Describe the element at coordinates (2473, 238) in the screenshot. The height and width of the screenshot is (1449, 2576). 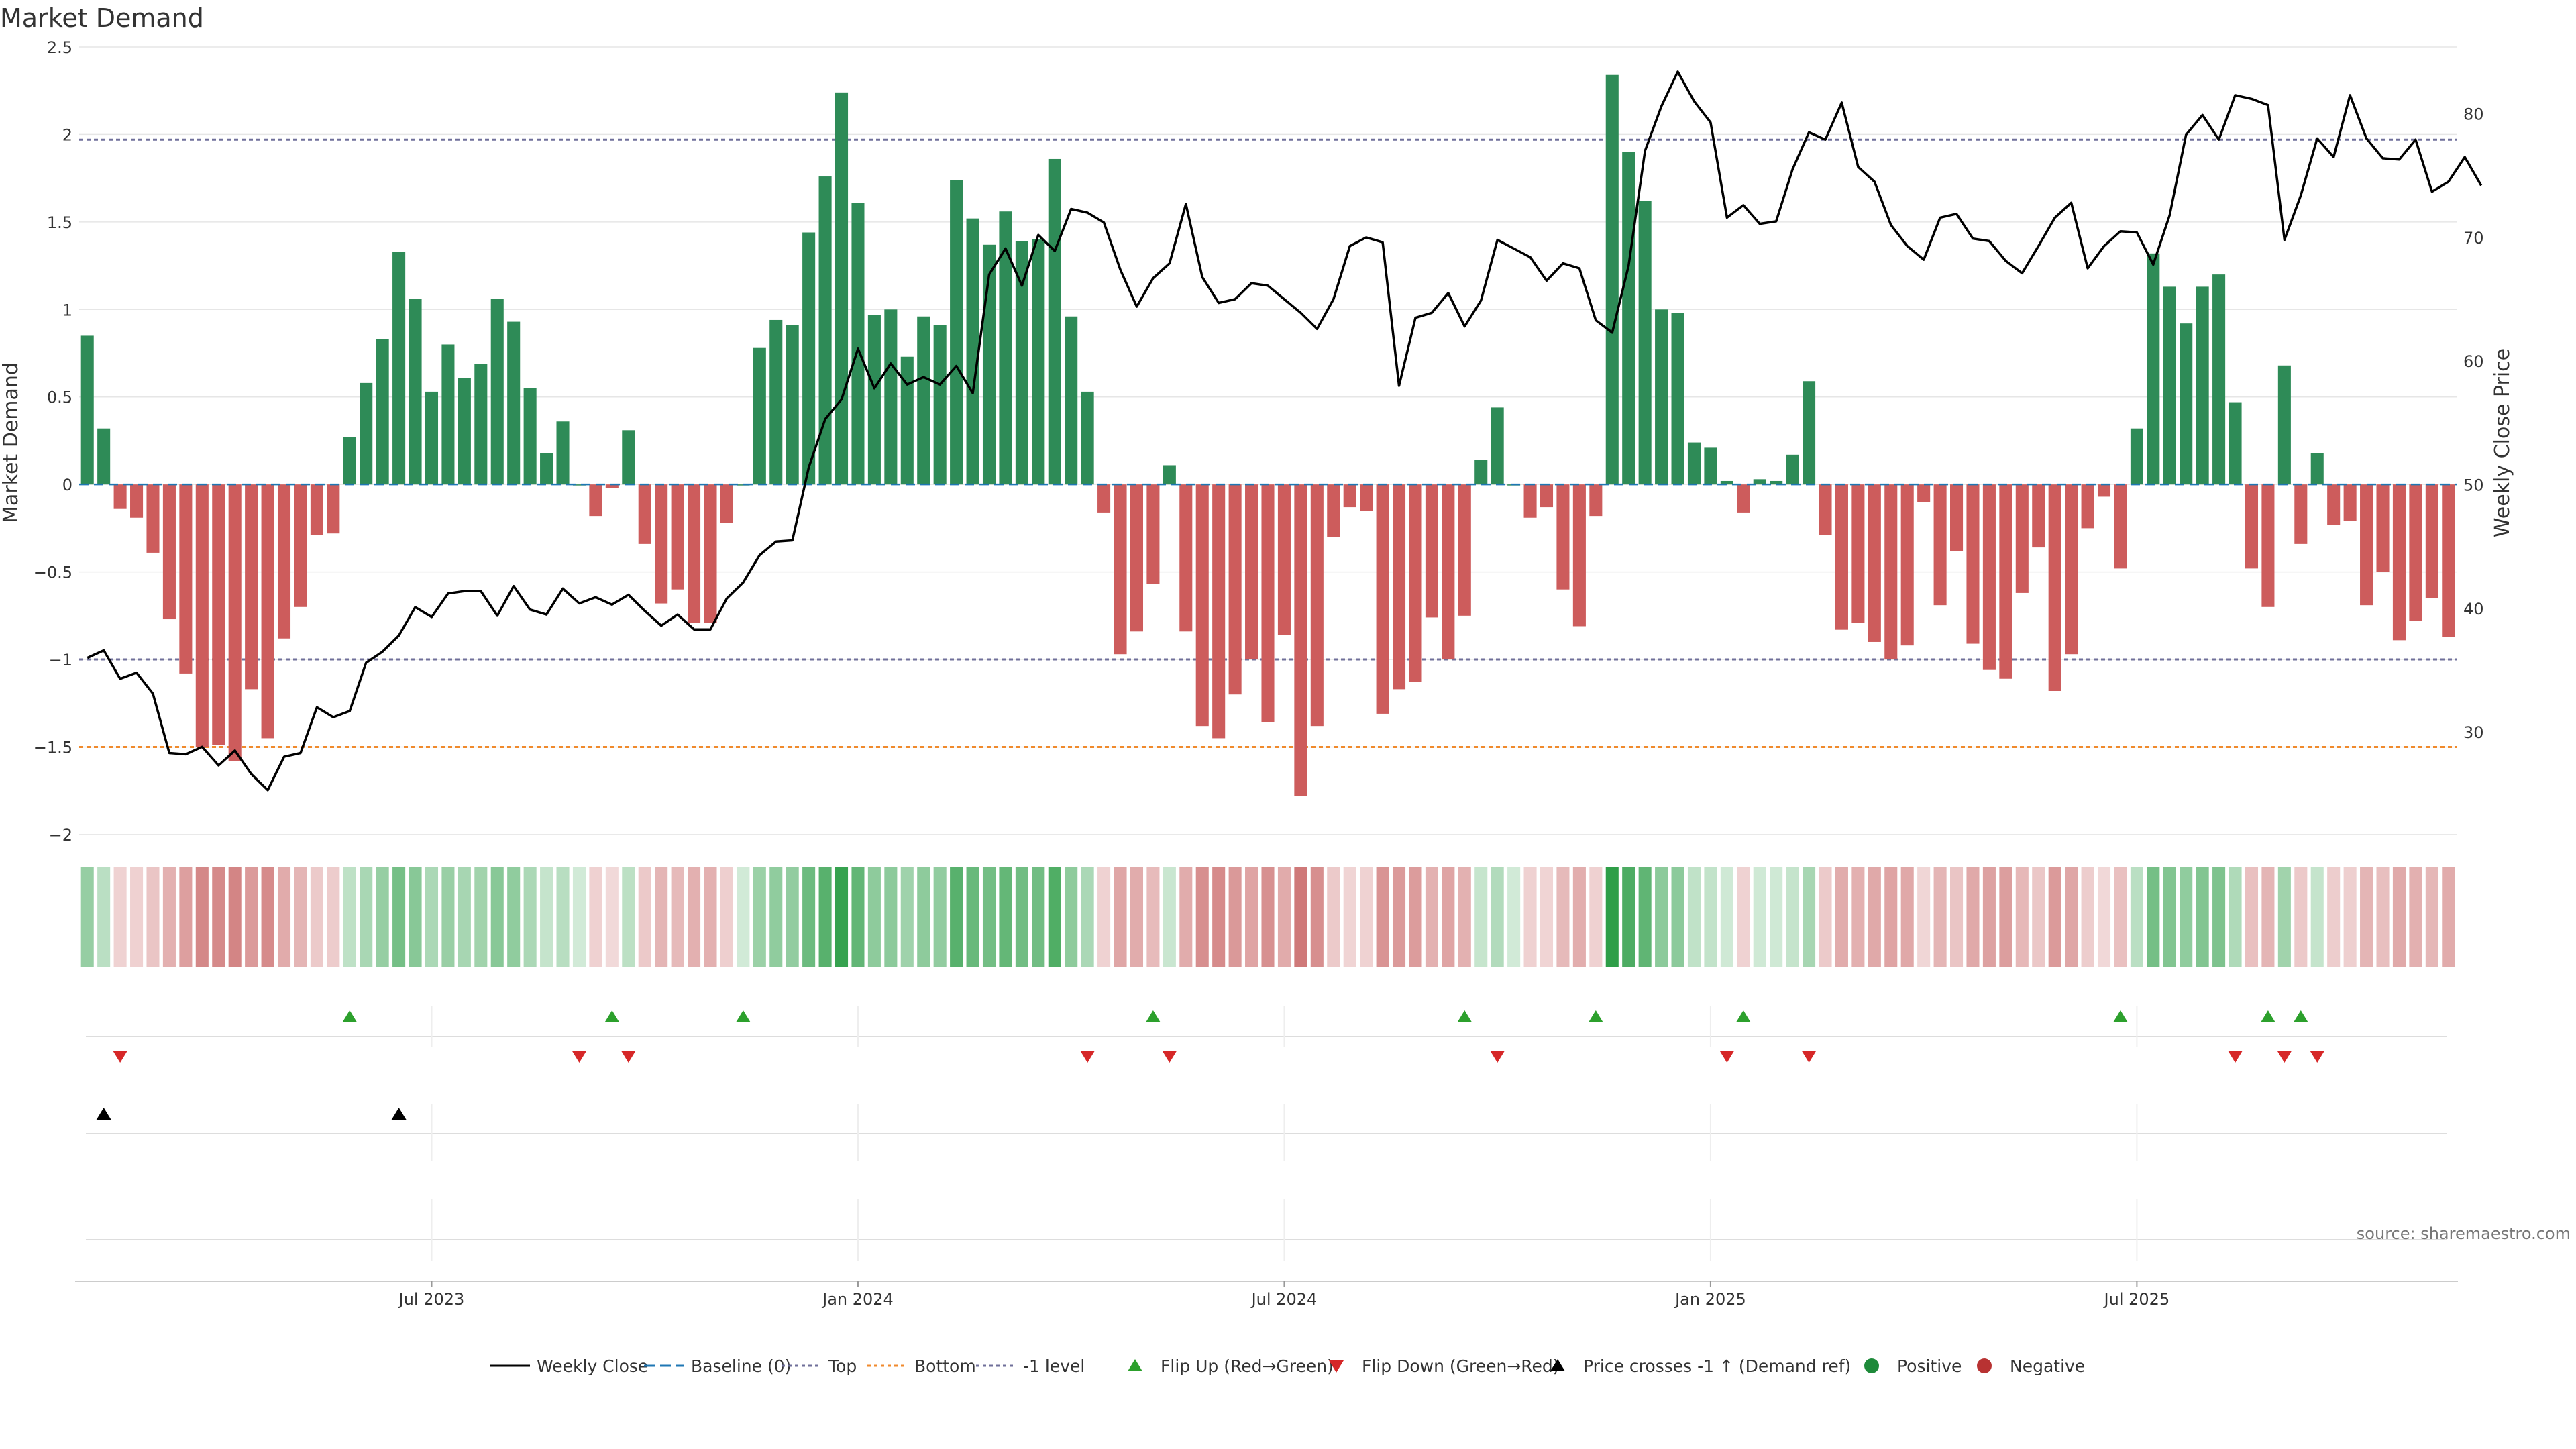
I see `y2-tick-label: 70` at that location.